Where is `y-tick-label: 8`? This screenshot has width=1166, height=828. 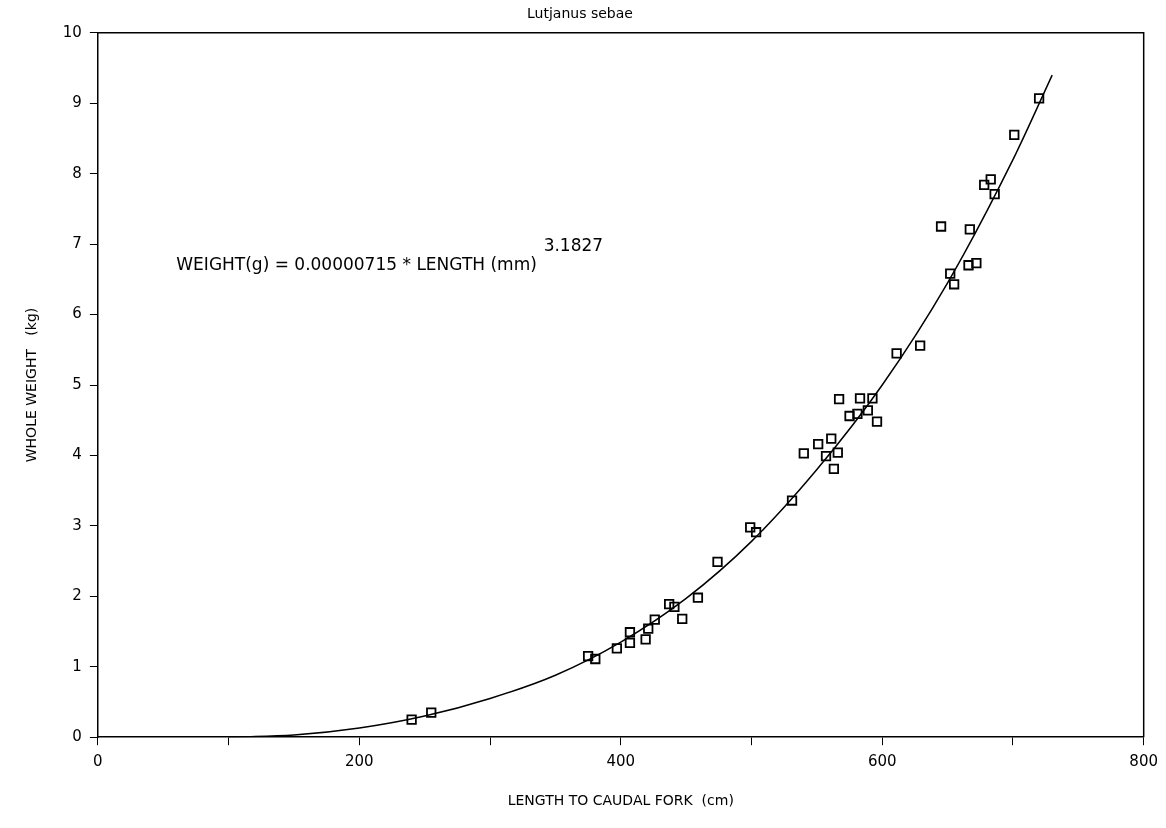
y-tick-label: 8 is located at coordinates (77, 172).